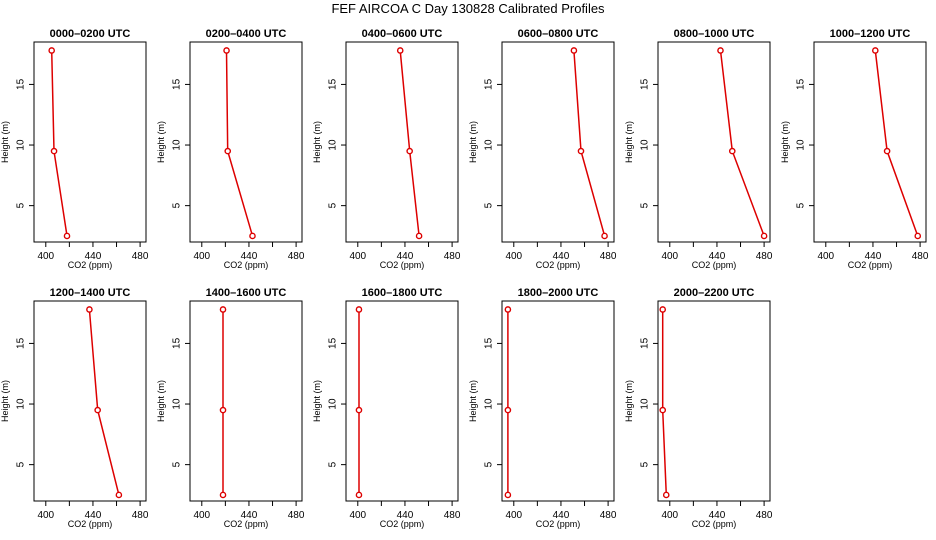 The width and height of the screenshot is (936, 540). Describe the element at coordinates (870, 34) in the screenshot. I see `panel-title: 1000–1200 UTC` at that location.